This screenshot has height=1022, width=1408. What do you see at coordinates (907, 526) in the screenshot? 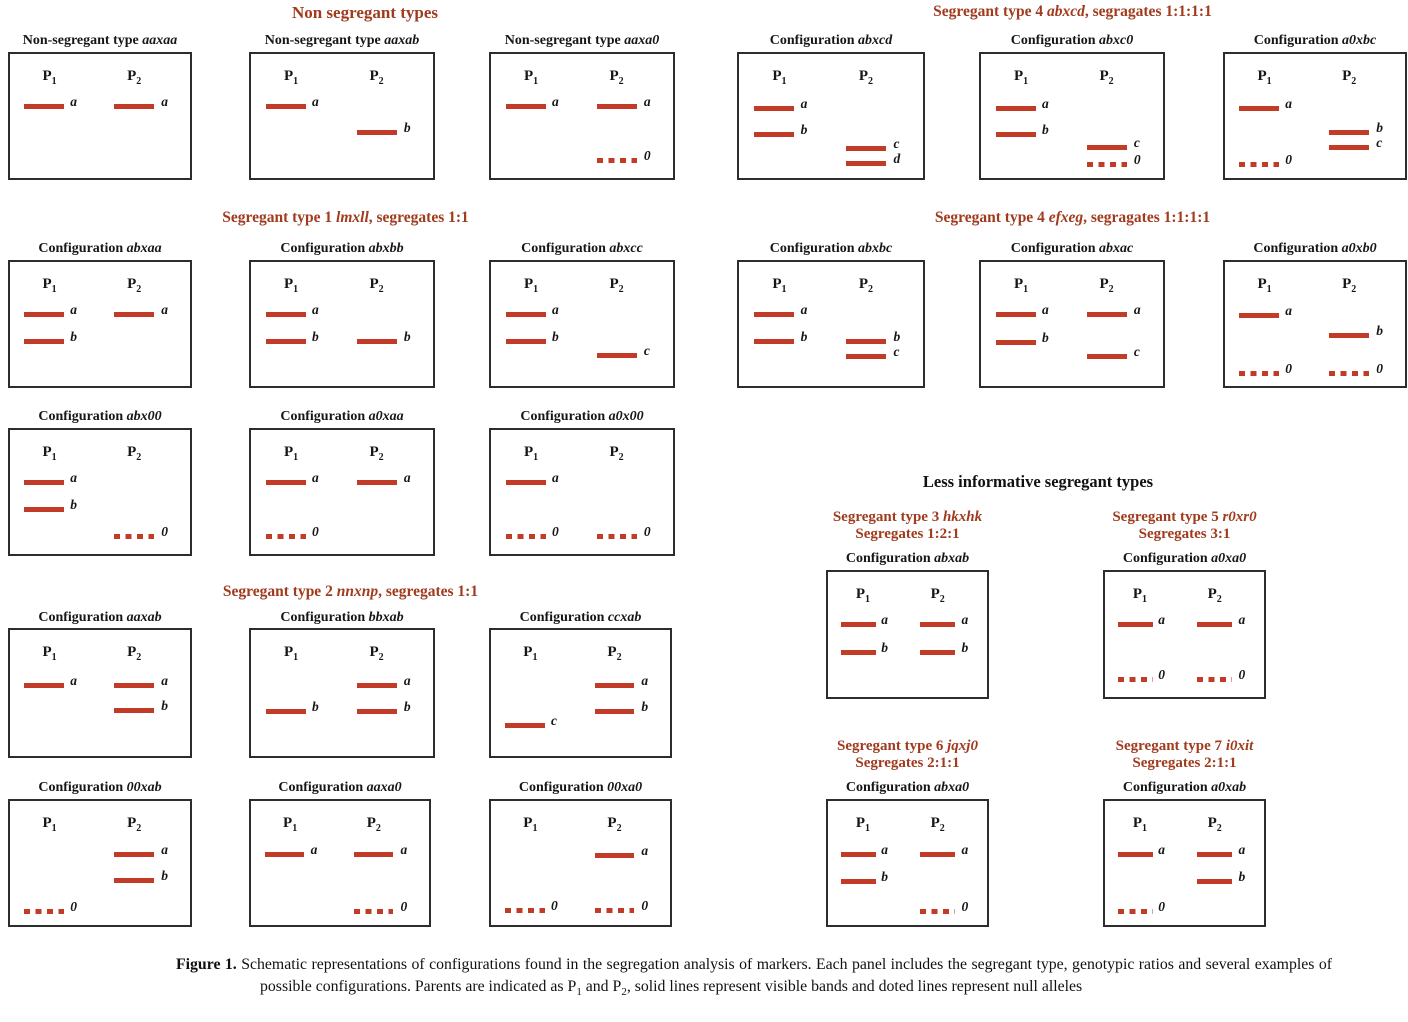
I see `section-heading-seg3: Segregant type 3 hkxhk Segregates 1:2:1` at bounding box center [907, 526].